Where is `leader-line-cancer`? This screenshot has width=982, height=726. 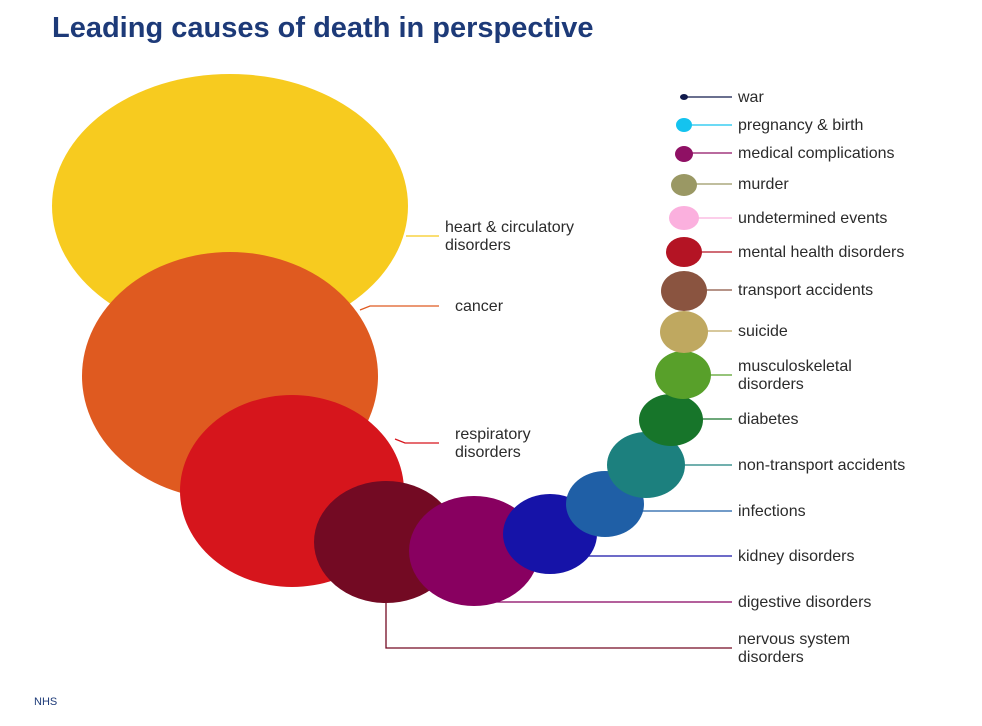
leader-line-cancer is located at coordinates (399, 308).